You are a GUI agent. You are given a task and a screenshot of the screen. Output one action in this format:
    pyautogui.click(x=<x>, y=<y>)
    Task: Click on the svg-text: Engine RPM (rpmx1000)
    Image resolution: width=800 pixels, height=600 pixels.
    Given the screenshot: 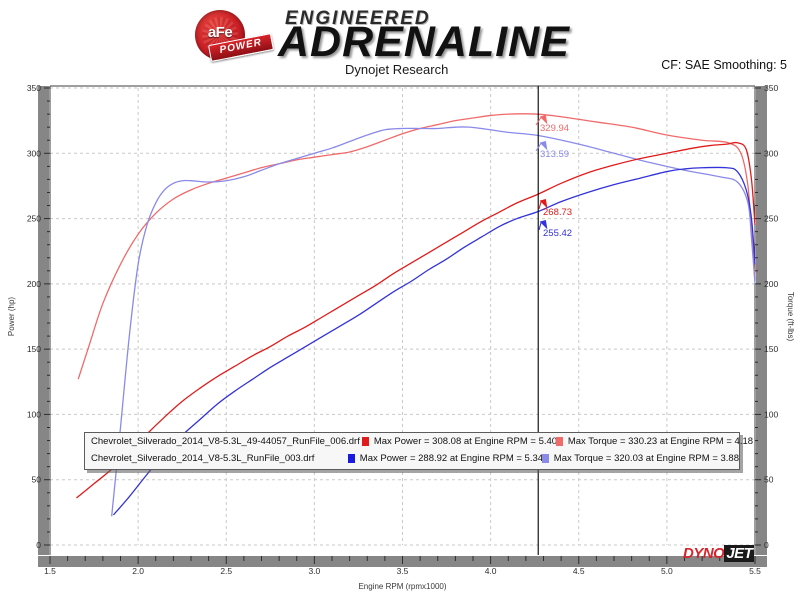 What is the action you would take?
    pyautogui.click(x=402, y=586)
    